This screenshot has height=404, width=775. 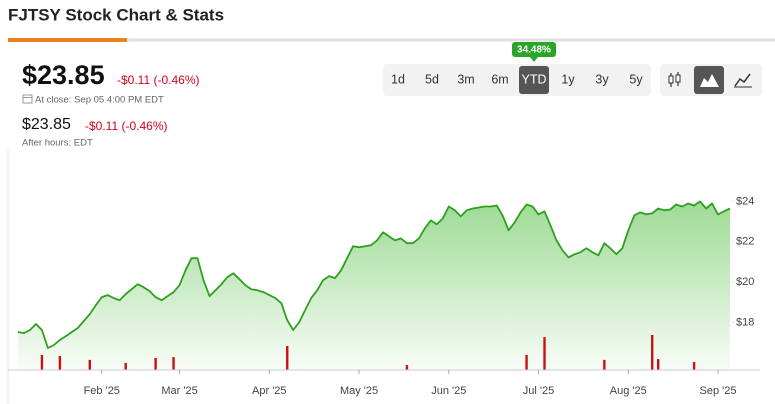 I want to click on after-hours-price: $23.85, so click(x=46, y=124).